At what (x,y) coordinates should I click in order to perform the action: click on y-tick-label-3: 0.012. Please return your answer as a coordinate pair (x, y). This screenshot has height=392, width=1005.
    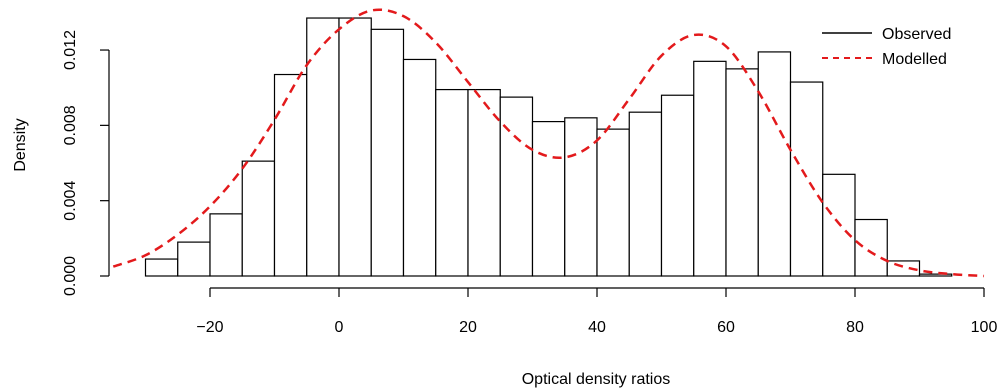
    Looking at the image, I should click on (70, 50).